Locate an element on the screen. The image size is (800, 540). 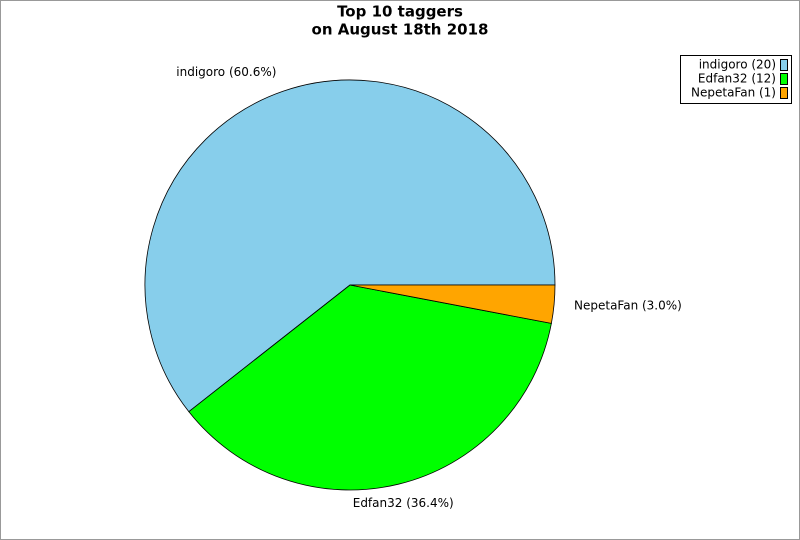
legend-label: indigoro (20) is located at coordinates (737, 65).